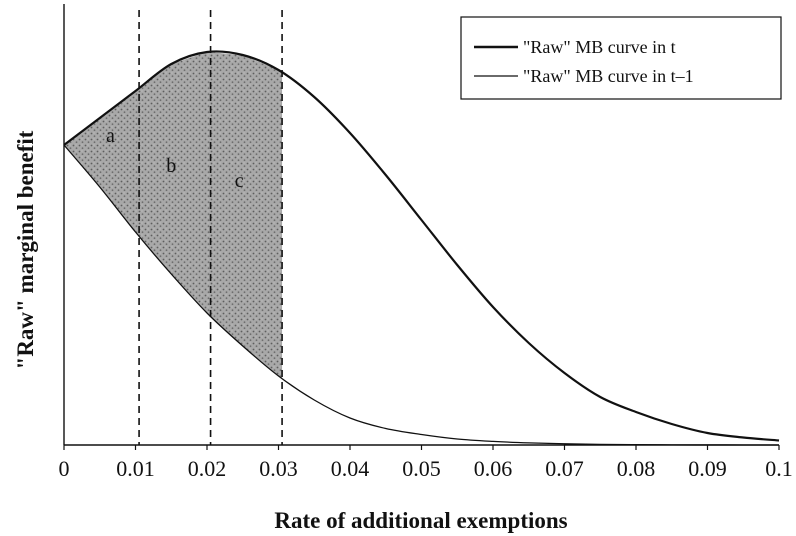  Describe the element at coordinates (207, 468) in the screenshot. I see `x-tick-label: 0.02` at that location.